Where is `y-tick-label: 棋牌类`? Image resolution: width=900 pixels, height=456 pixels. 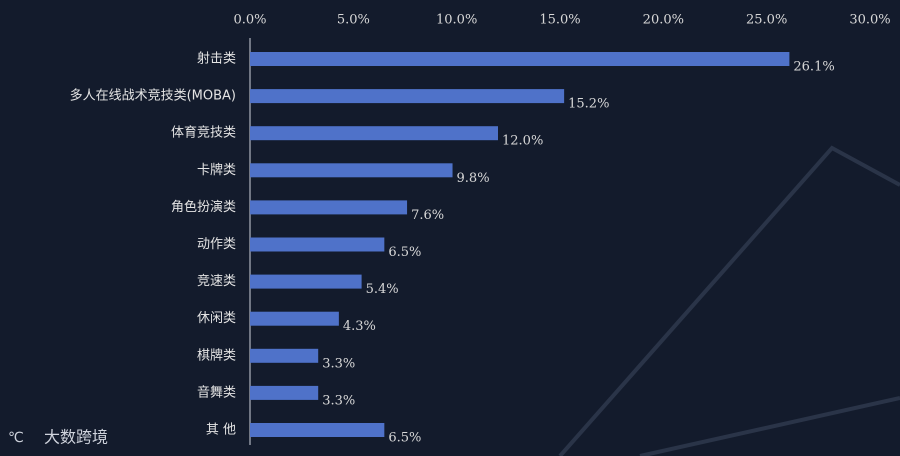 y-tick-label: 棋牌类 is located at coordinates (216, 355).